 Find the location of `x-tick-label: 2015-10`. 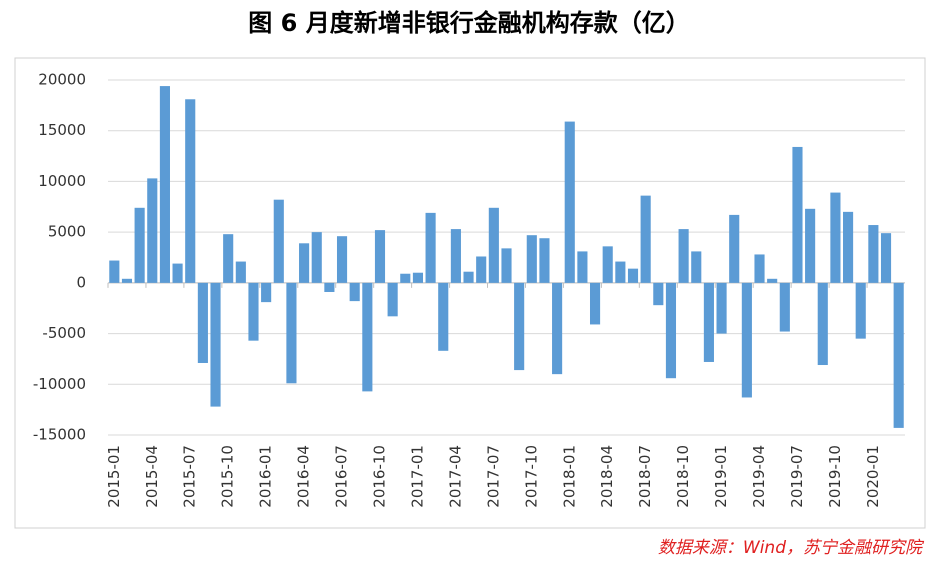

x-tick-label: 2015-10 is located at coordinates (228, 476).